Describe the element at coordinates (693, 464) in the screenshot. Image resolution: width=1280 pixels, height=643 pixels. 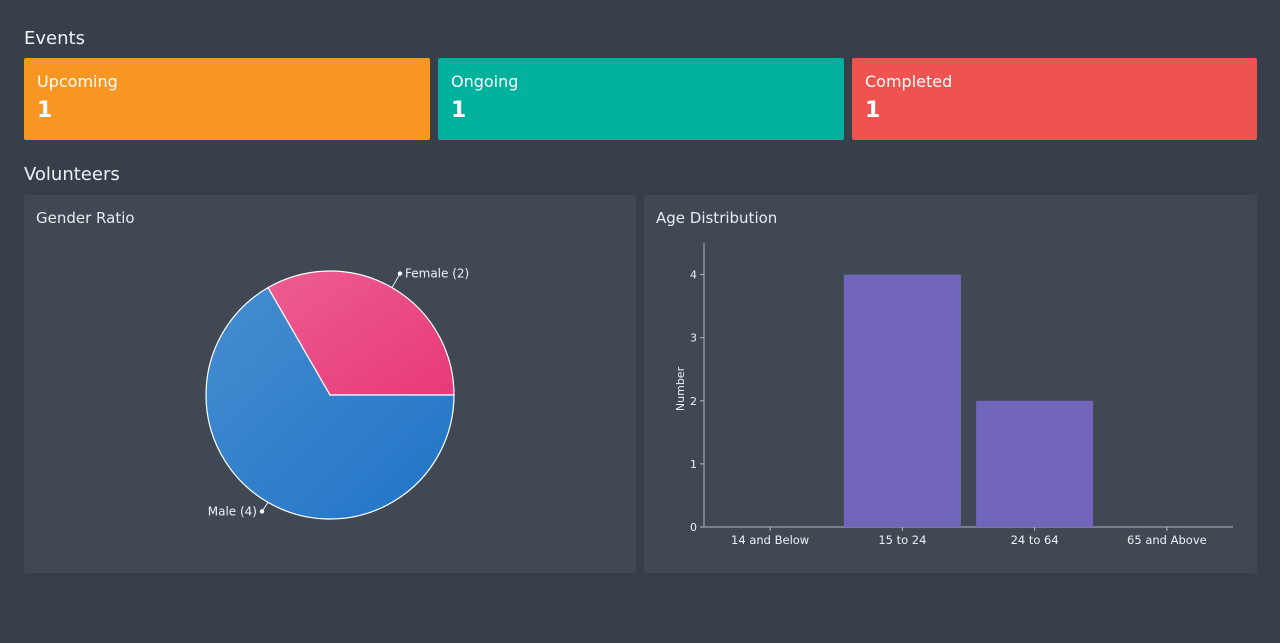
I see `y-tick-label: 1` at that location.